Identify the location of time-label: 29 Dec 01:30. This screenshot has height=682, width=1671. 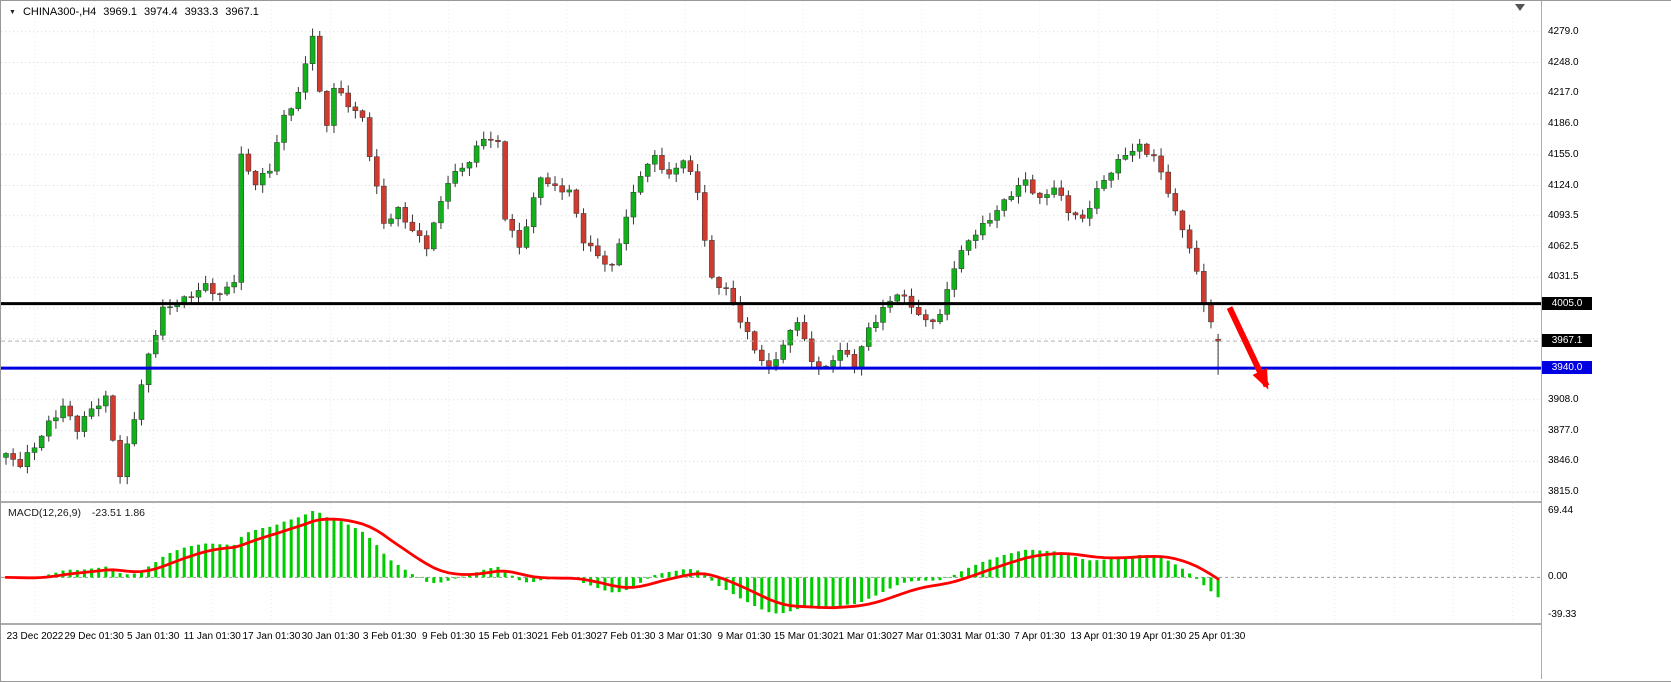
(94, 636).